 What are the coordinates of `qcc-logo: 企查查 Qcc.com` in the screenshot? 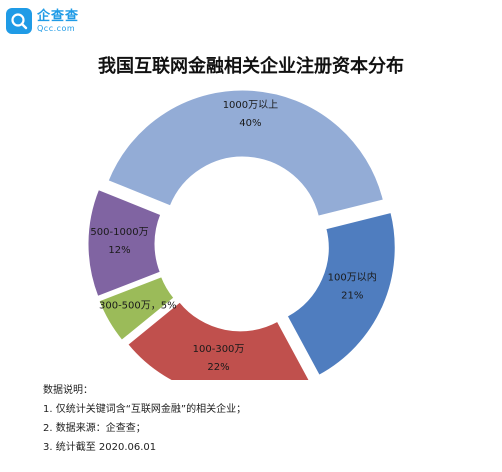 It's located at (42, 21).